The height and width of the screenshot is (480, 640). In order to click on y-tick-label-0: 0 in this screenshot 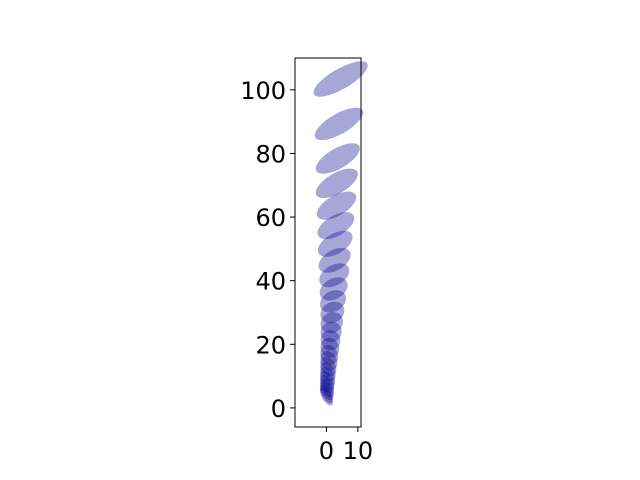, I will do `click(278, 409)`.